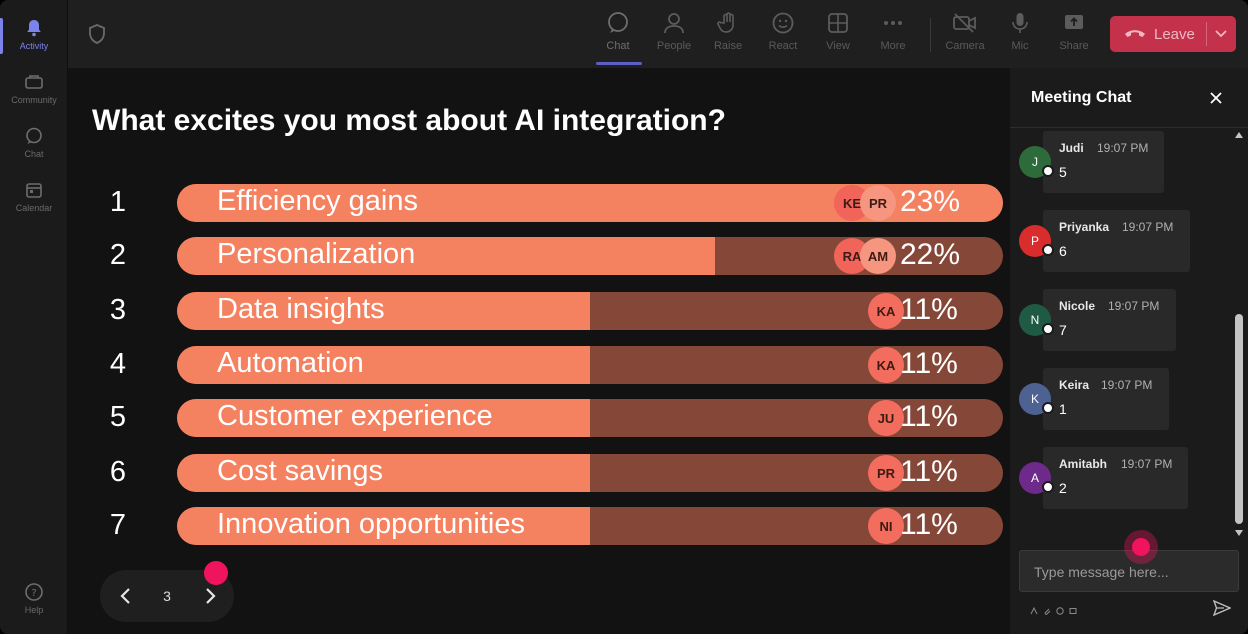 Image resolution: width=1248 pixels, height=634 pixels. What do you see at coordinates (118, 255) in the screenshot?
I see `poll-option-number: 2` at bounding box center [118, 255].